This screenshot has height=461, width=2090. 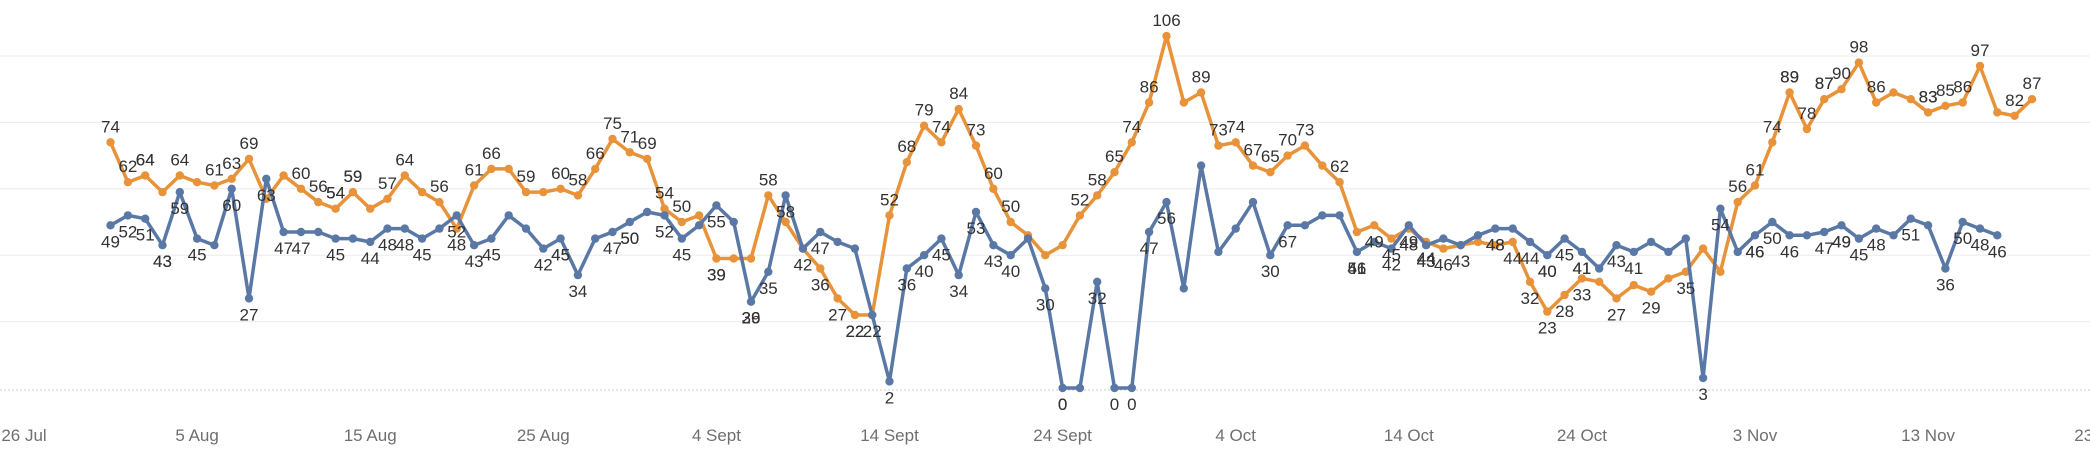 I want to click on data-label: 67, so click(x=1287, y=241).